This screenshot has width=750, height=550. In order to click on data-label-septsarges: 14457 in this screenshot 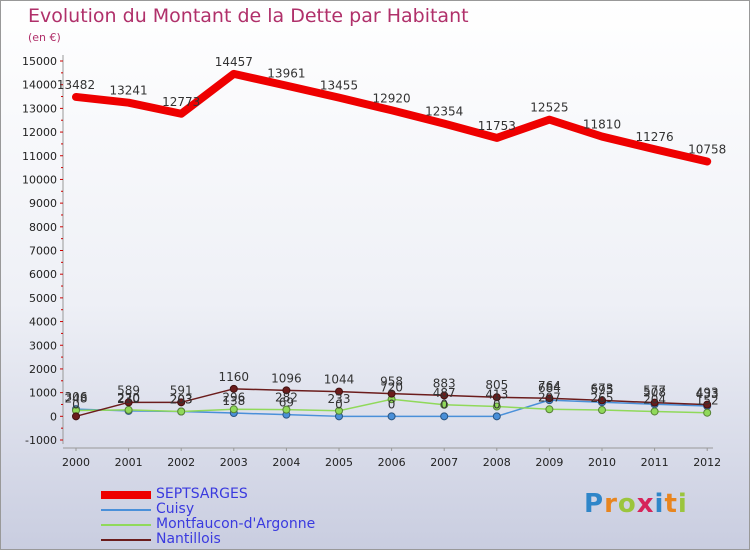, I will do `click(234, 62)`.